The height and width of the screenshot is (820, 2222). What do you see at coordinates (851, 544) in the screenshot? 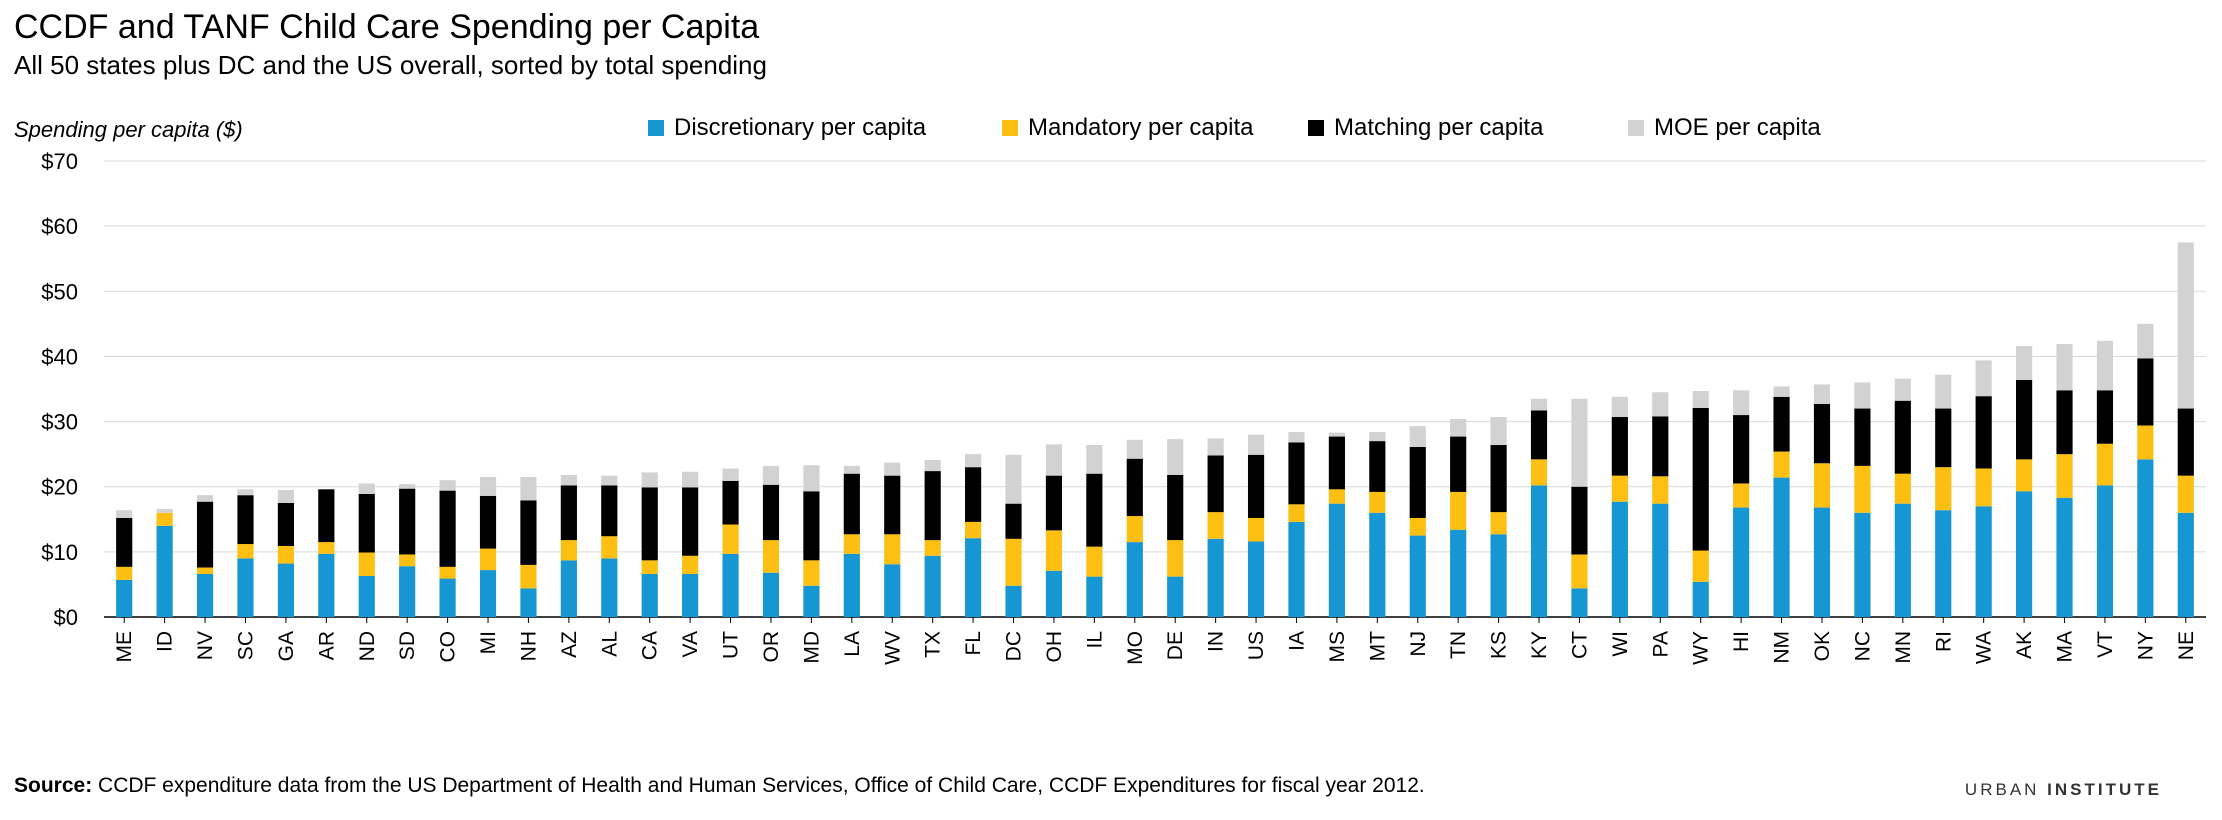
I see `bar-segment-la-s1` at bounding box center [851, 544].